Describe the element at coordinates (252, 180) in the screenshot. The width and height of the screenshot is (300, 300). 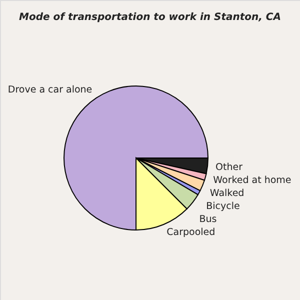
I see `slice-label: Worked at home` at that location.